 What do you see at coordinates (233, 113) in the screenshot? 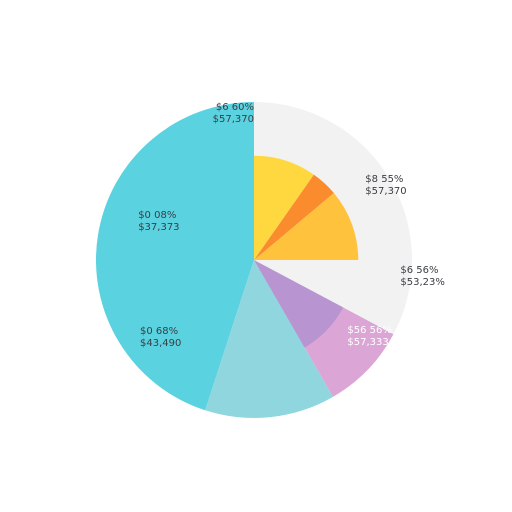
I see `slice-label-1: $6 60% $57,370` at bounding box center [233, 113].